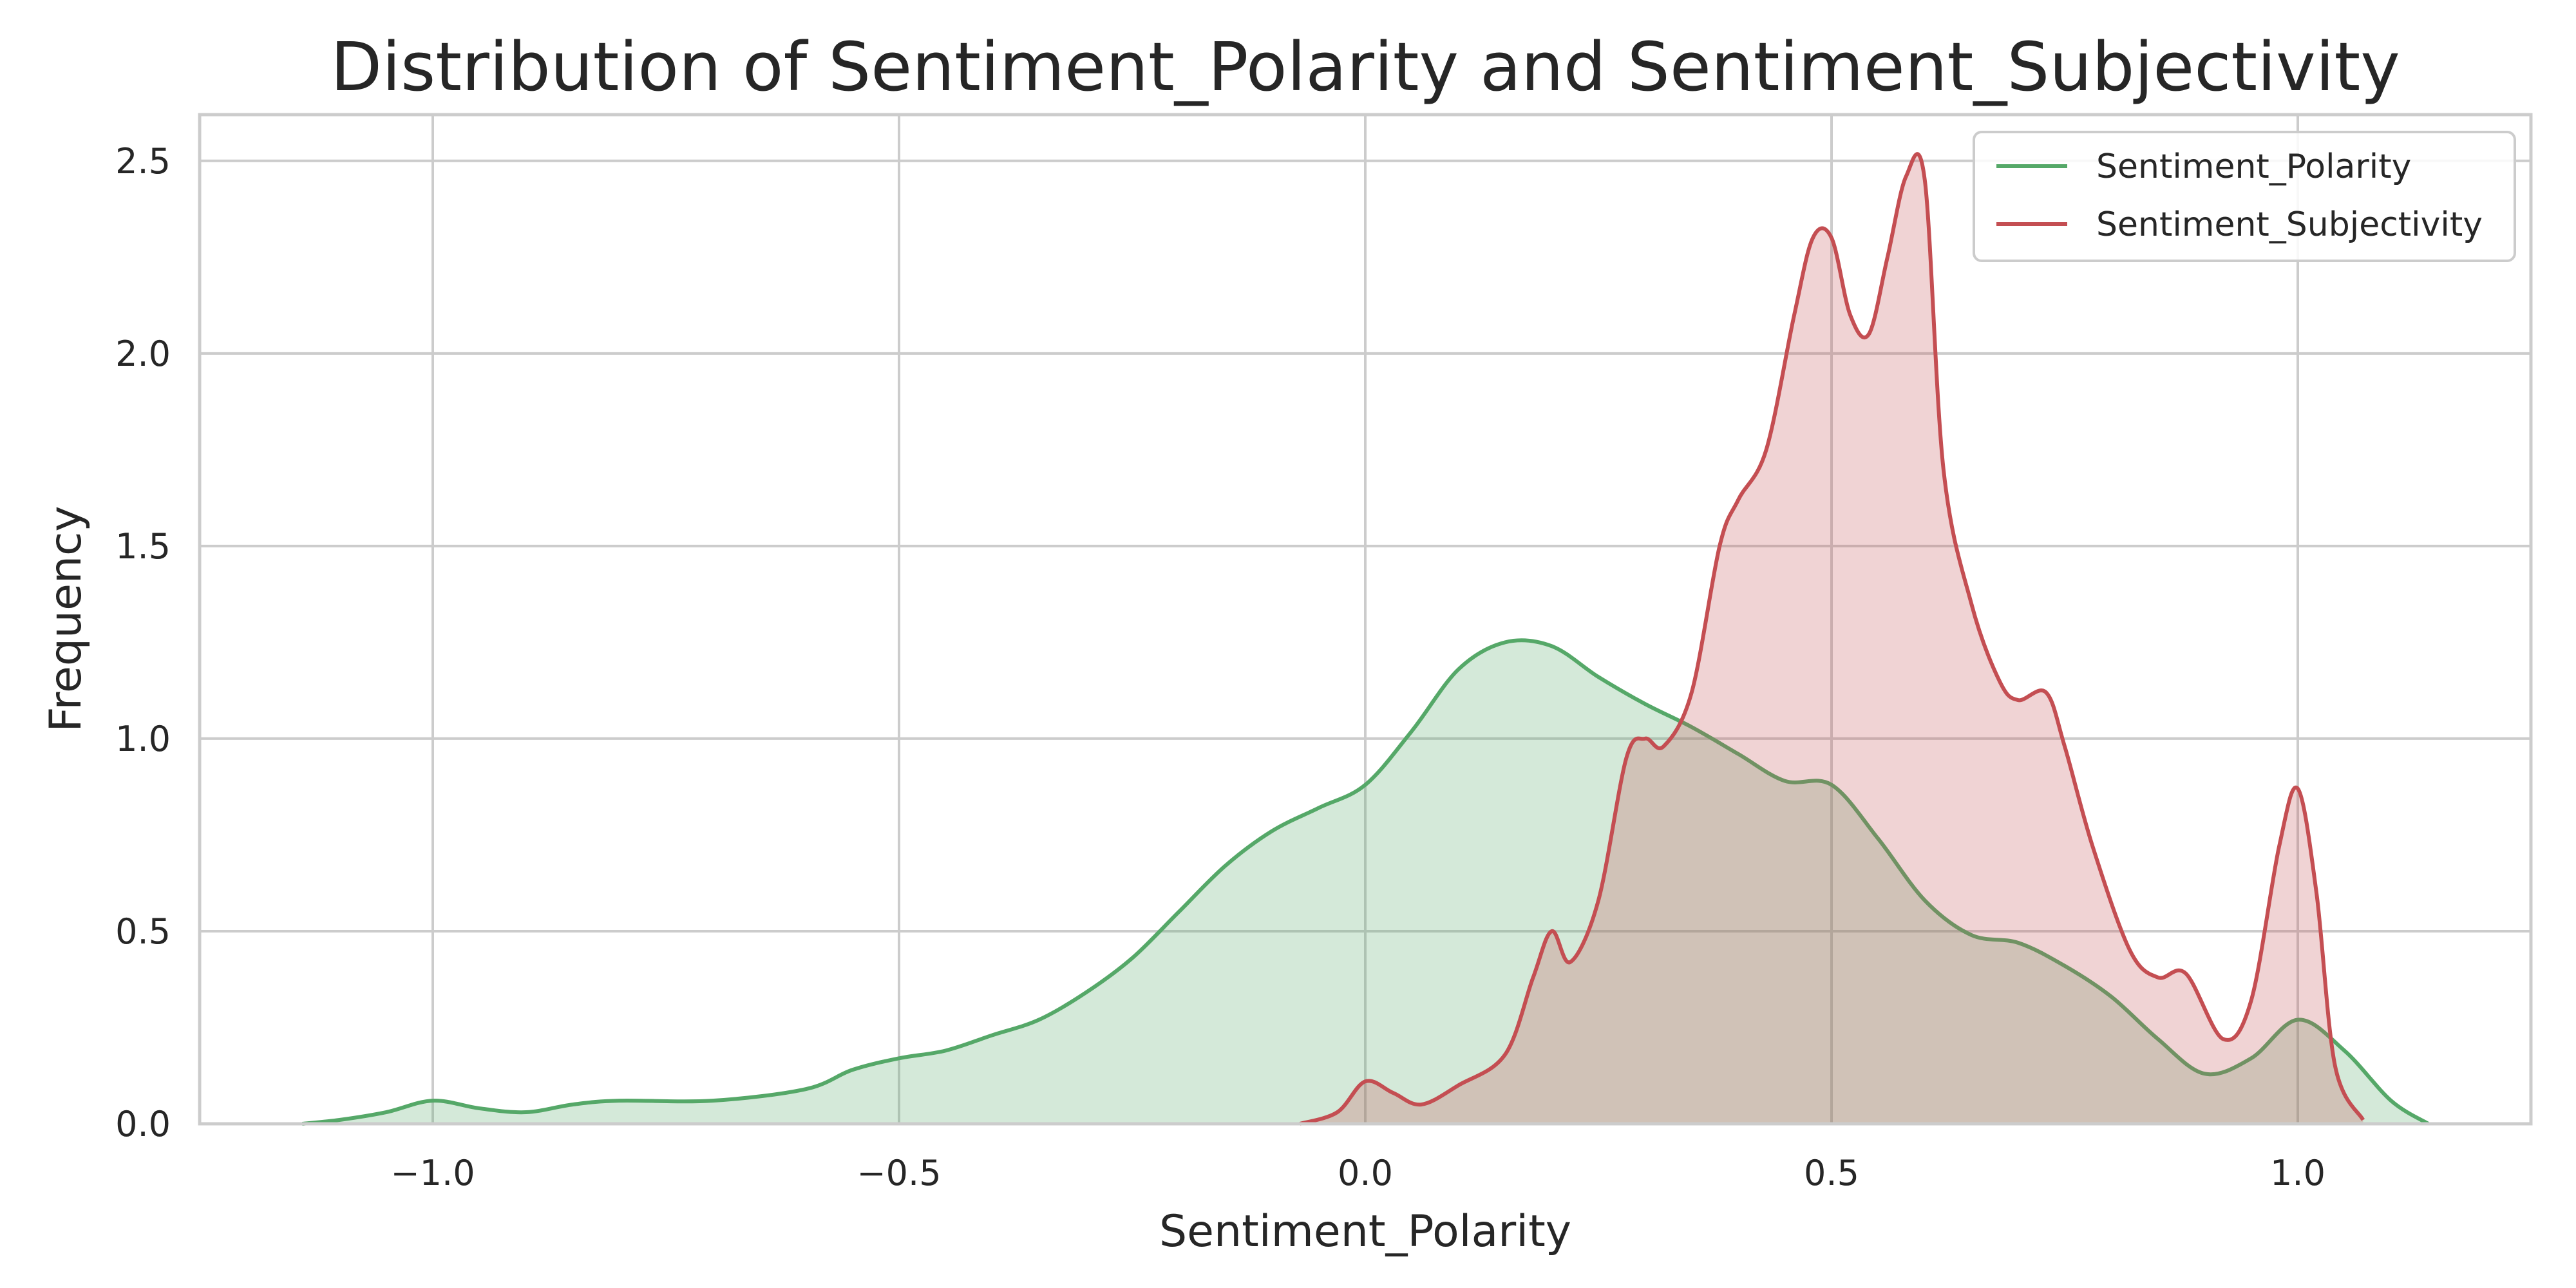  What do you see at coordinates (143, 739) in the screenshot?
I see `y-tick-label: 1.0` at bounding box center [143, 739].